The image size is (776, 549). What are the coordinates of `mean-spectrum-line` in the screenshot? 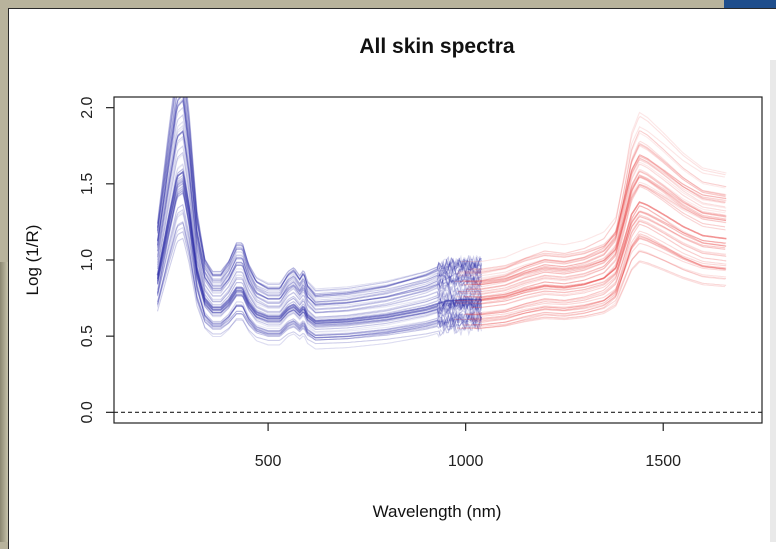 It's located at (319, 246).